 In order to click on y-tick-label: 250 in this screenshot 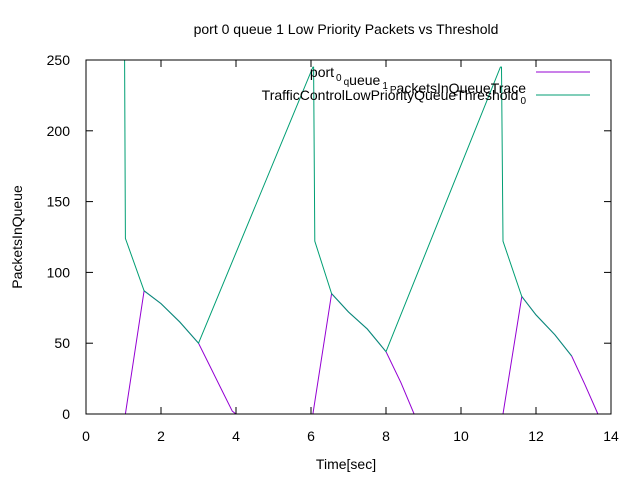, I will do `click(59, 60)`.